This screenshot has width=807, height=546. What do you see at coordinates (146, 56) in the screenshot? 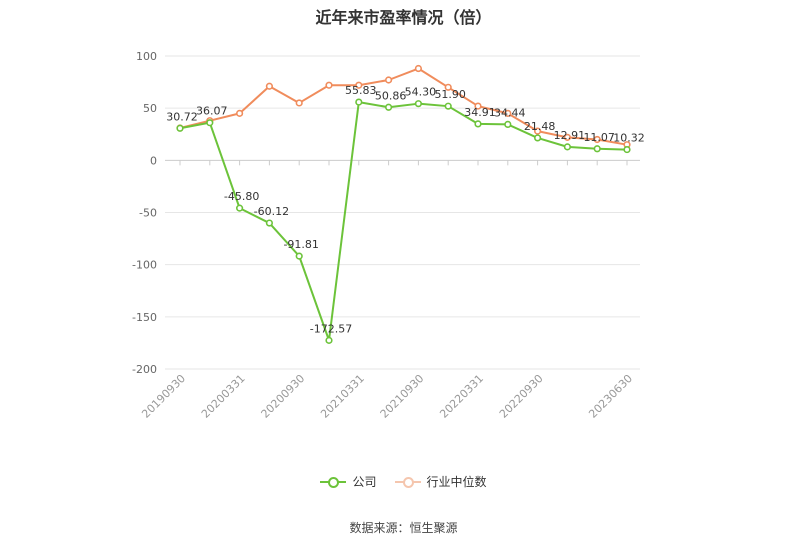
I see `y-tick-label: 100` at bounding box center [146, 56].